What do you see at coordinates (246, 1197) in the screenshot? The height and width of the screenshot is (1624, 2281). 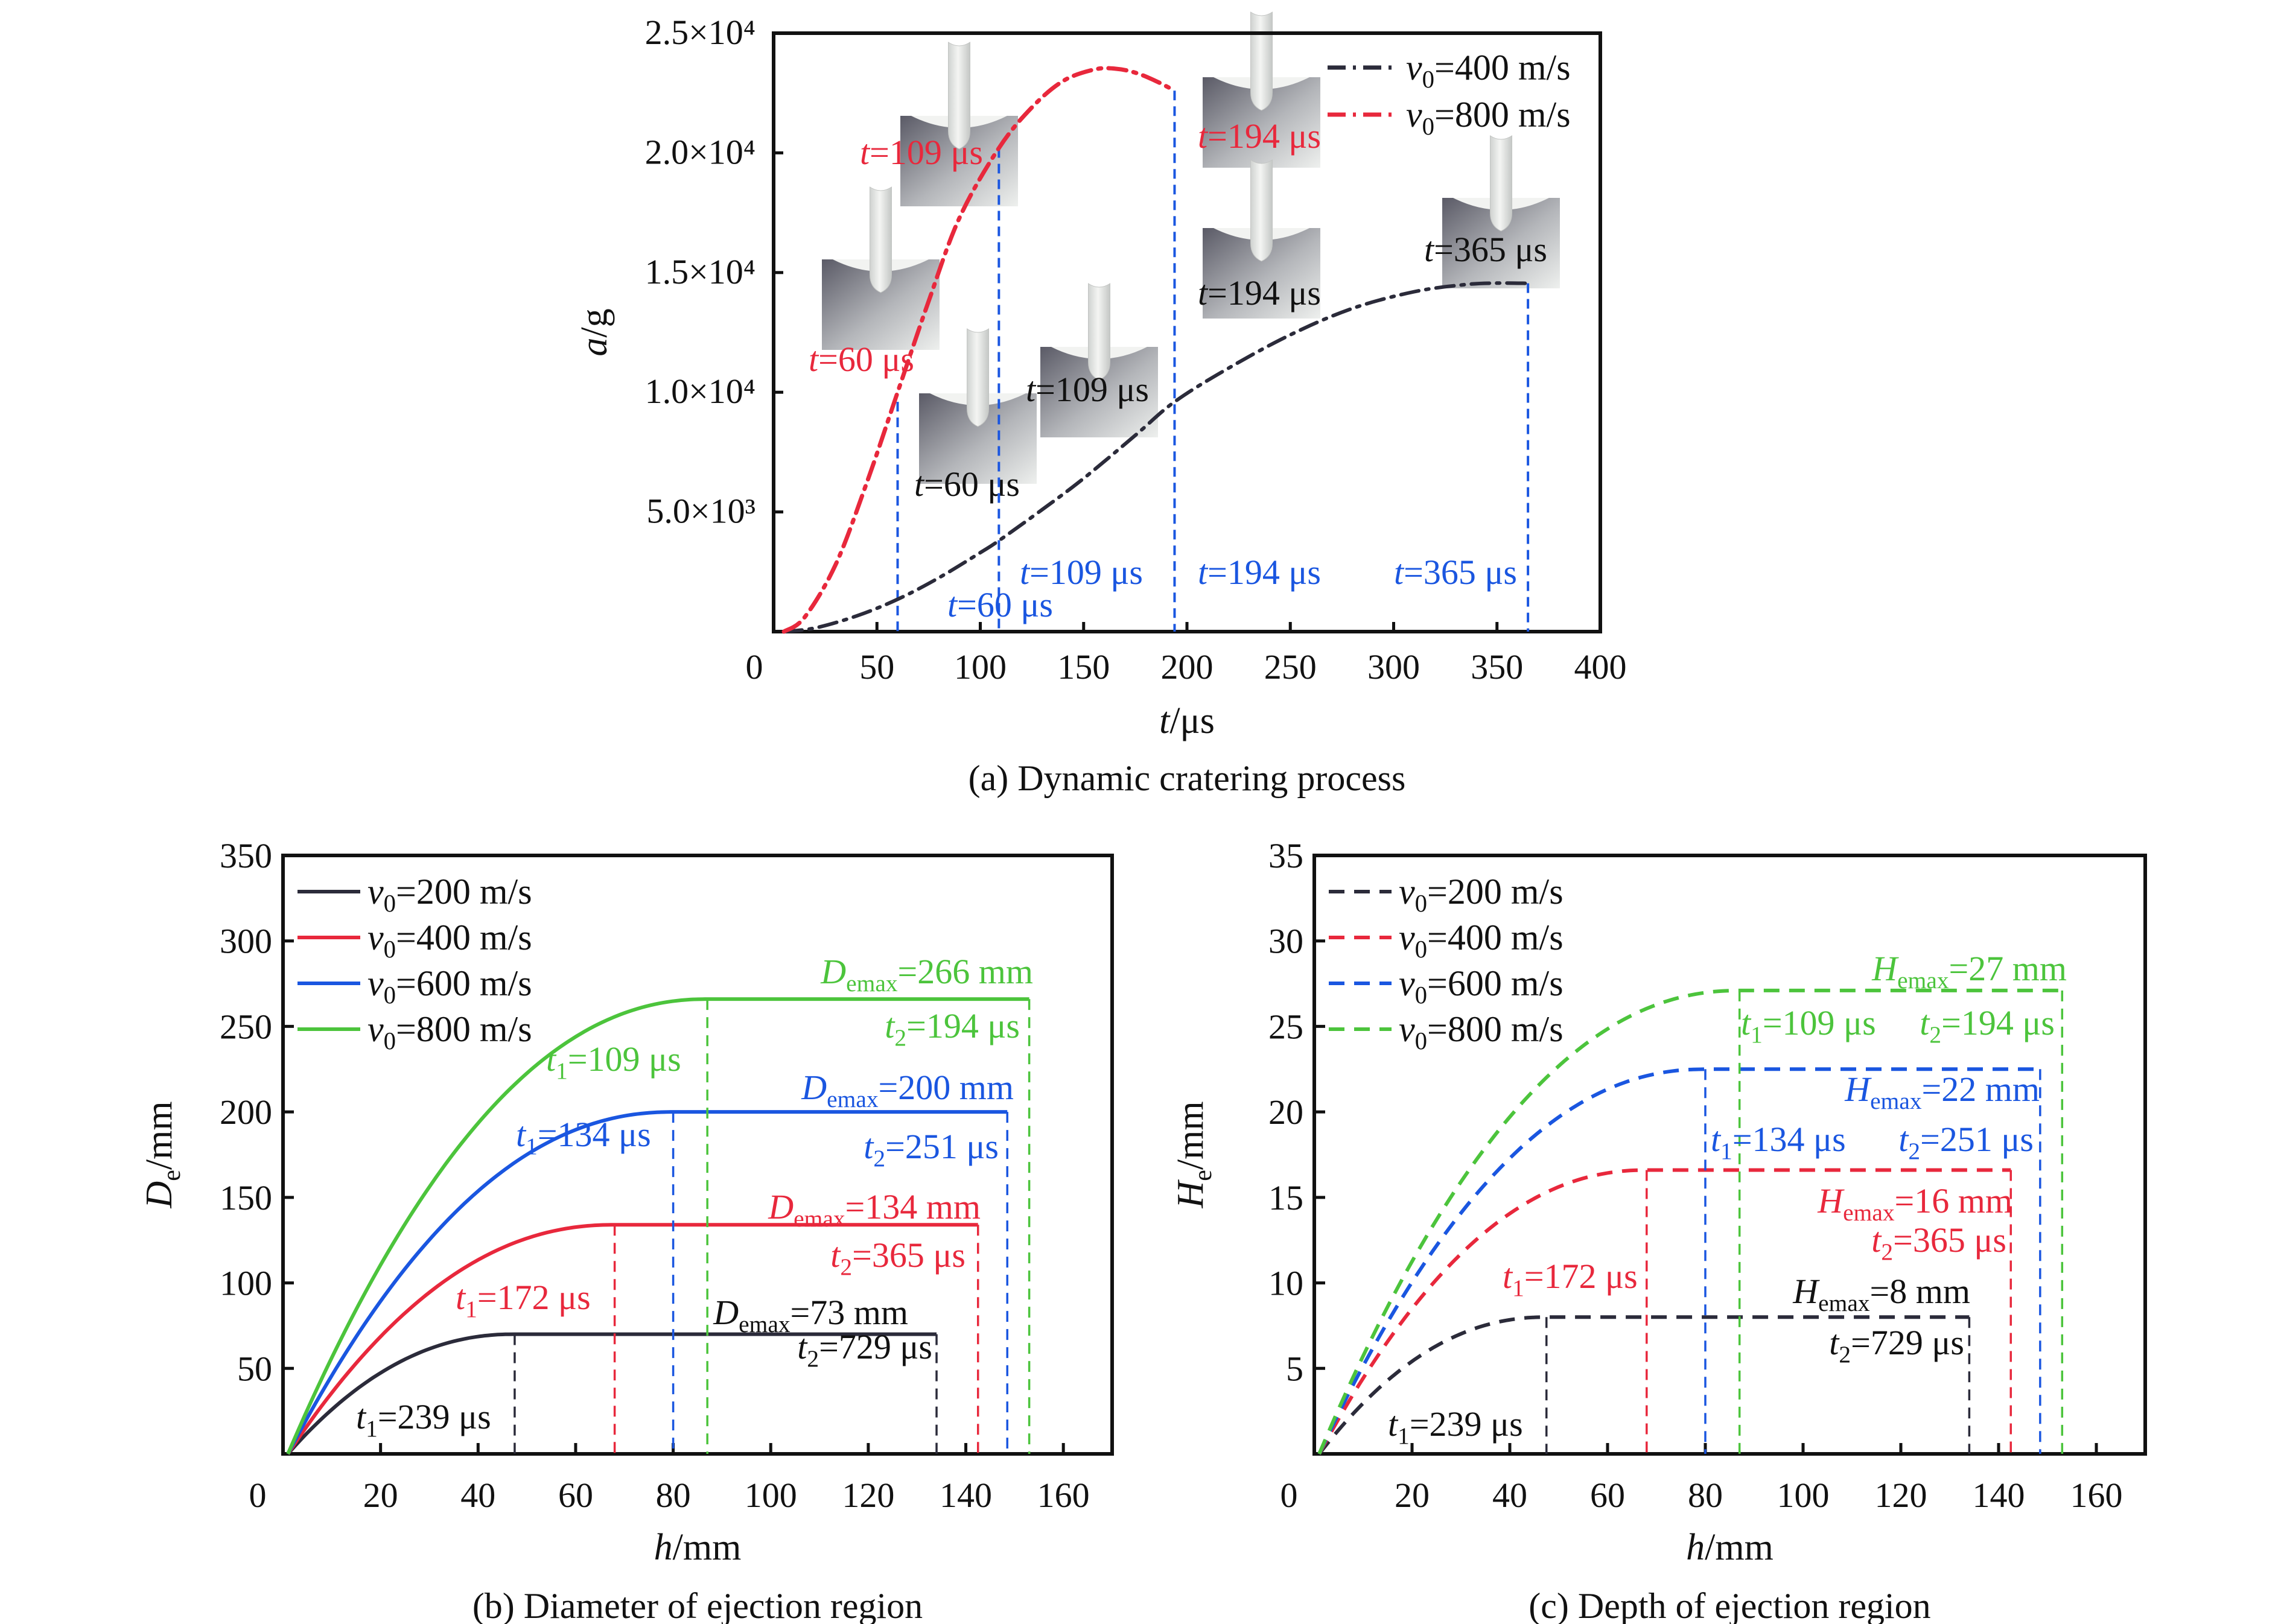 I see `y-tick-label: 150` at bounding box center [246, 1197].